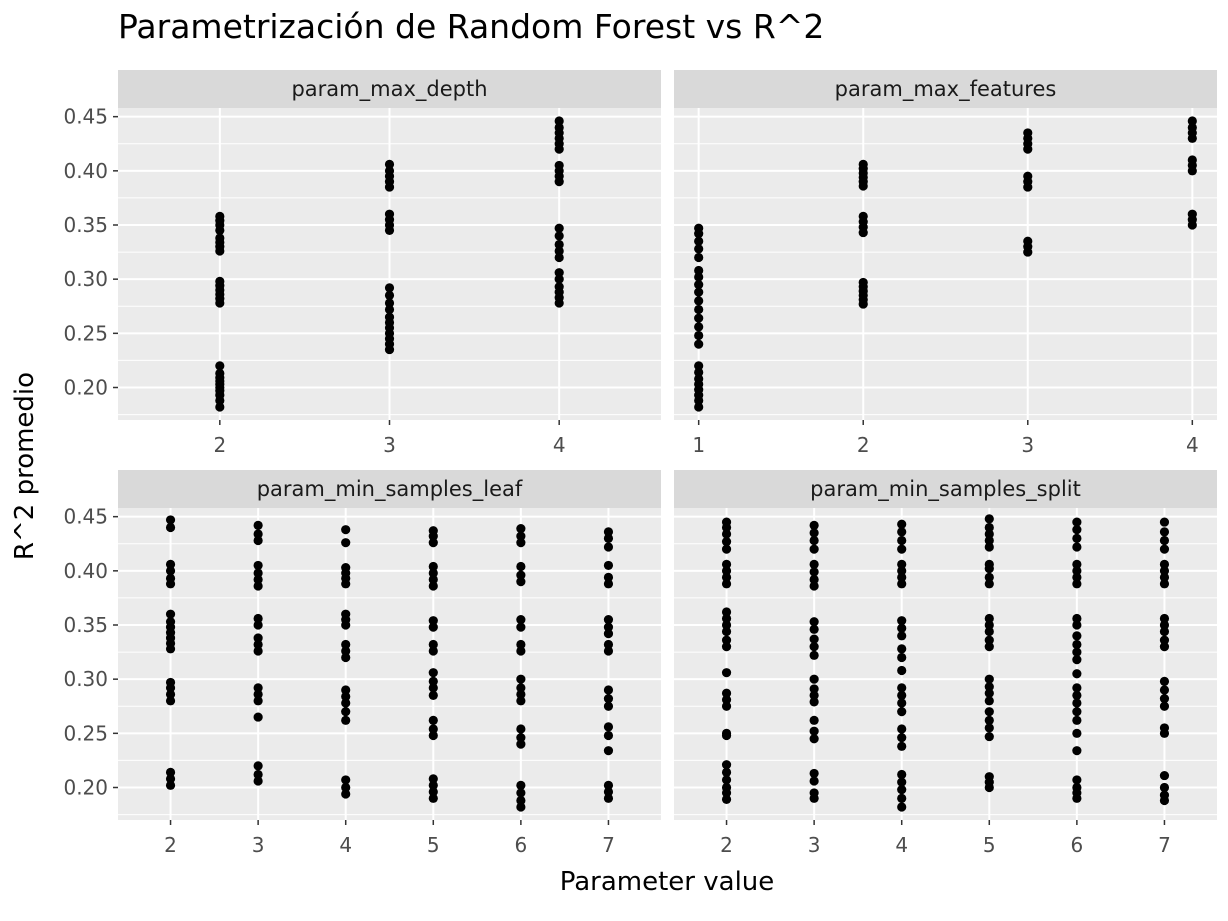  What do you see at coordinates (170, 845) in the screenshot?
I see `x-tick-label: 2` at bounding box center [170, 845].